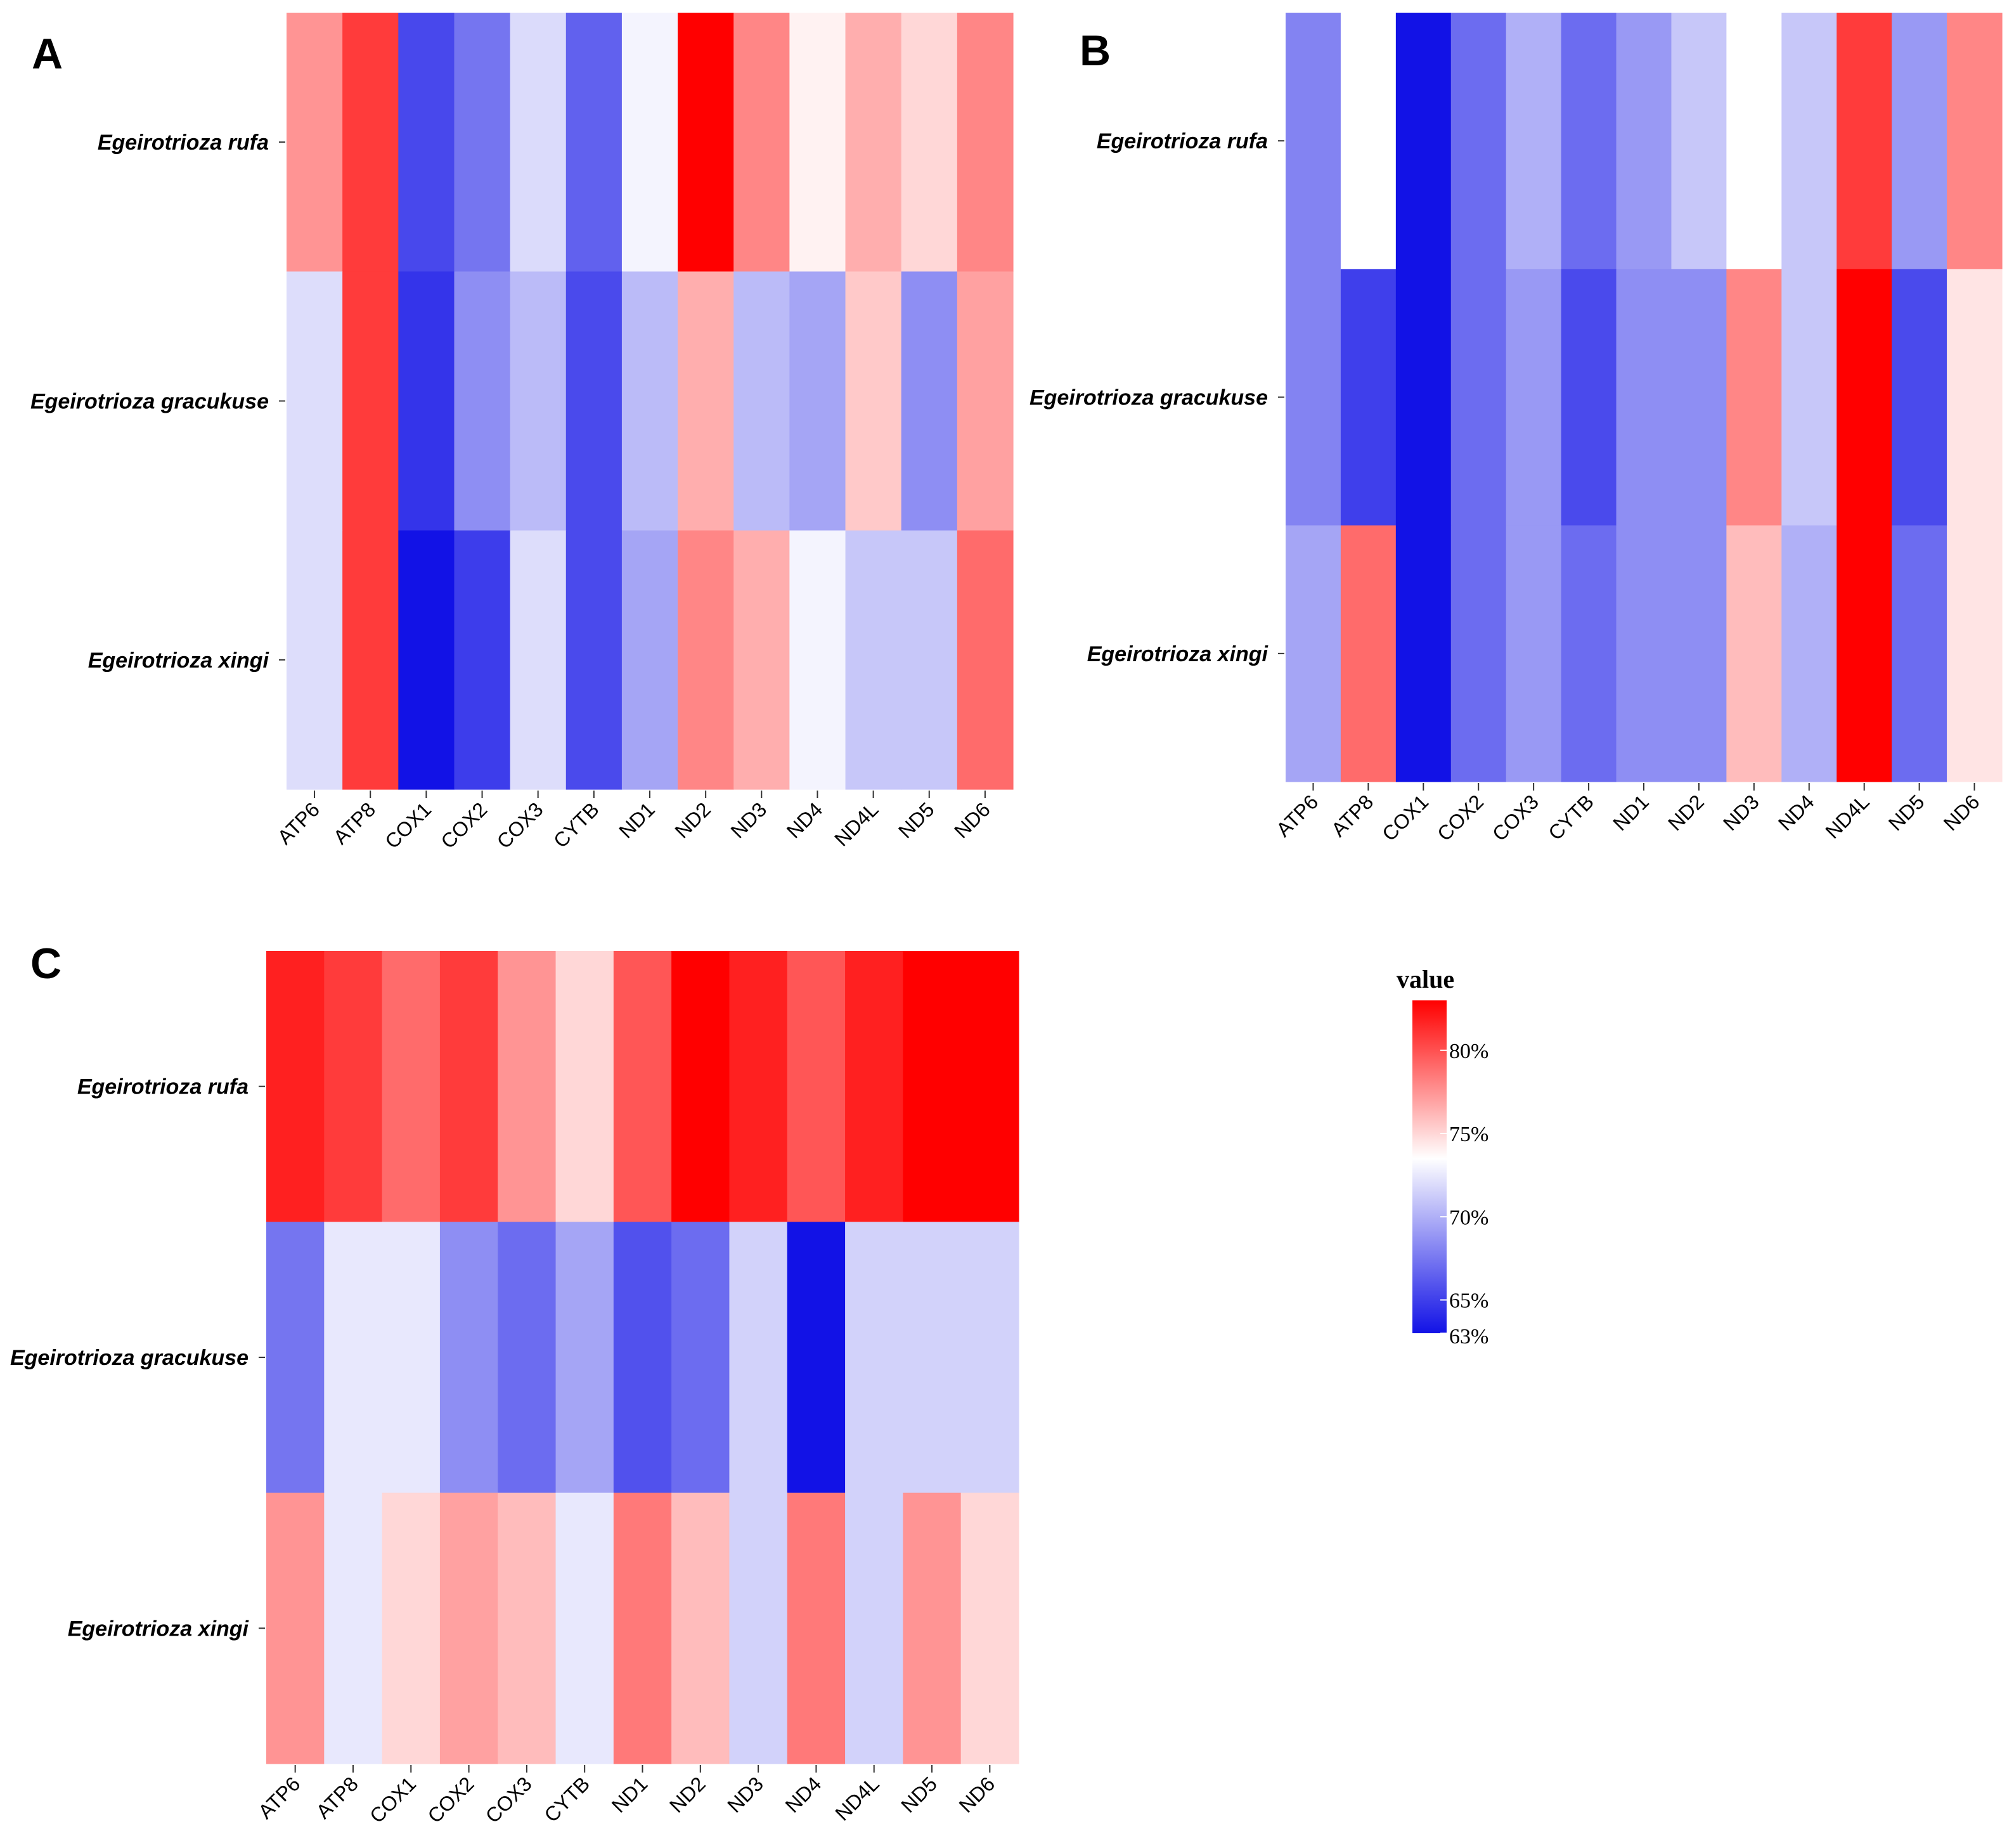  What do you see at coordinates (1149, 398) in the screenshot?
I see `row-label: Egeirotrioza gracukuse` at bounding box center [1149, 398].